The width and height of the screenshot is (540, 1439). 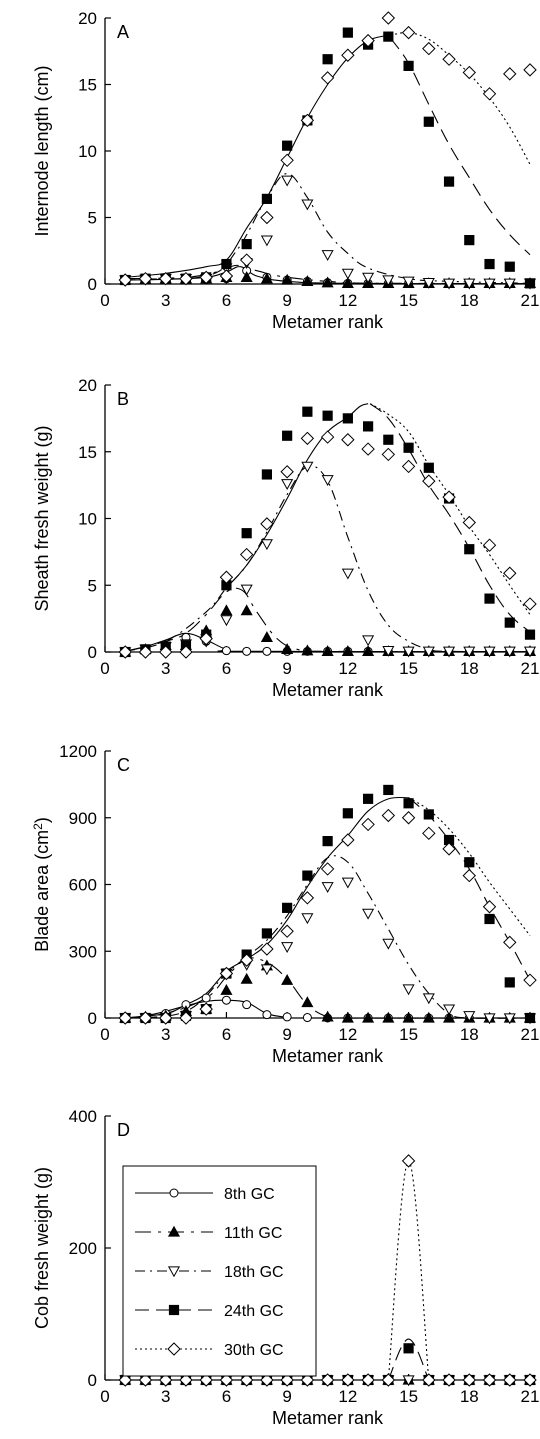 I want to click on legend-box, so click(x=219, y=1271).